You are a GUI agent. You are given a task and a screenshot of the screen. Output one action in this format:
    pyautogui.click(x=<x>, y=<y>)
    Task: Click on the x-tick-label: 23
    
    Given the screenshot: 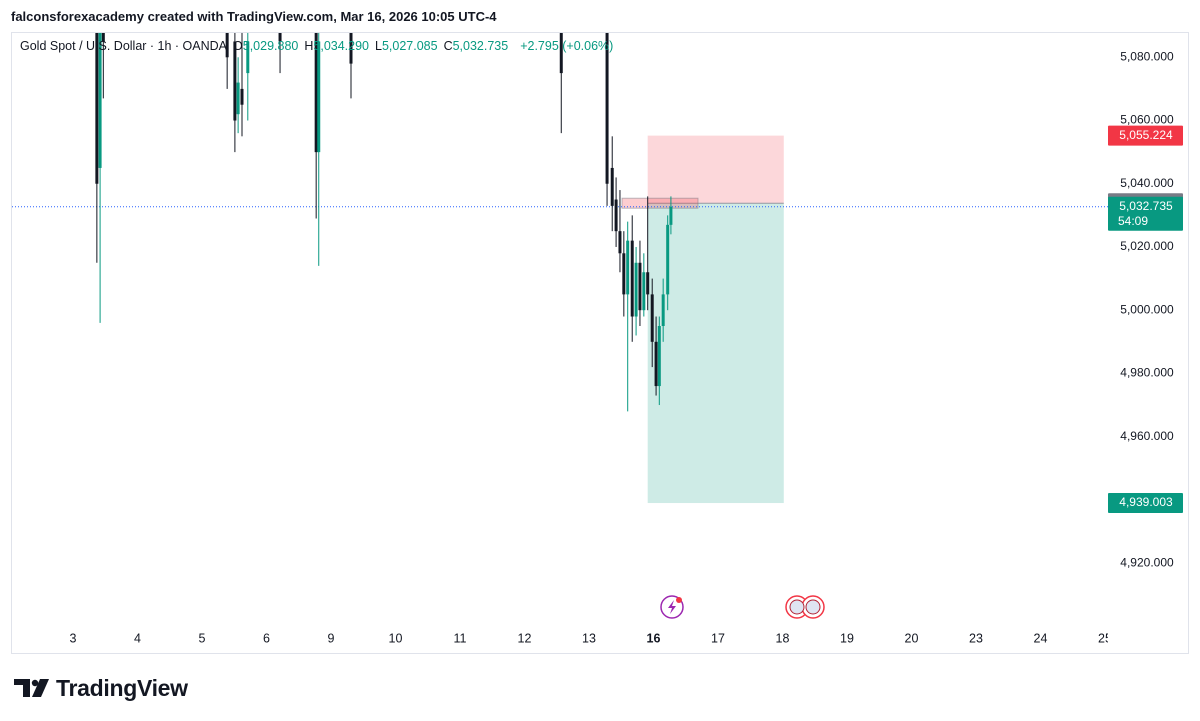 What is the action you would take?
    pyautogui.click(x=976, y=638)
    